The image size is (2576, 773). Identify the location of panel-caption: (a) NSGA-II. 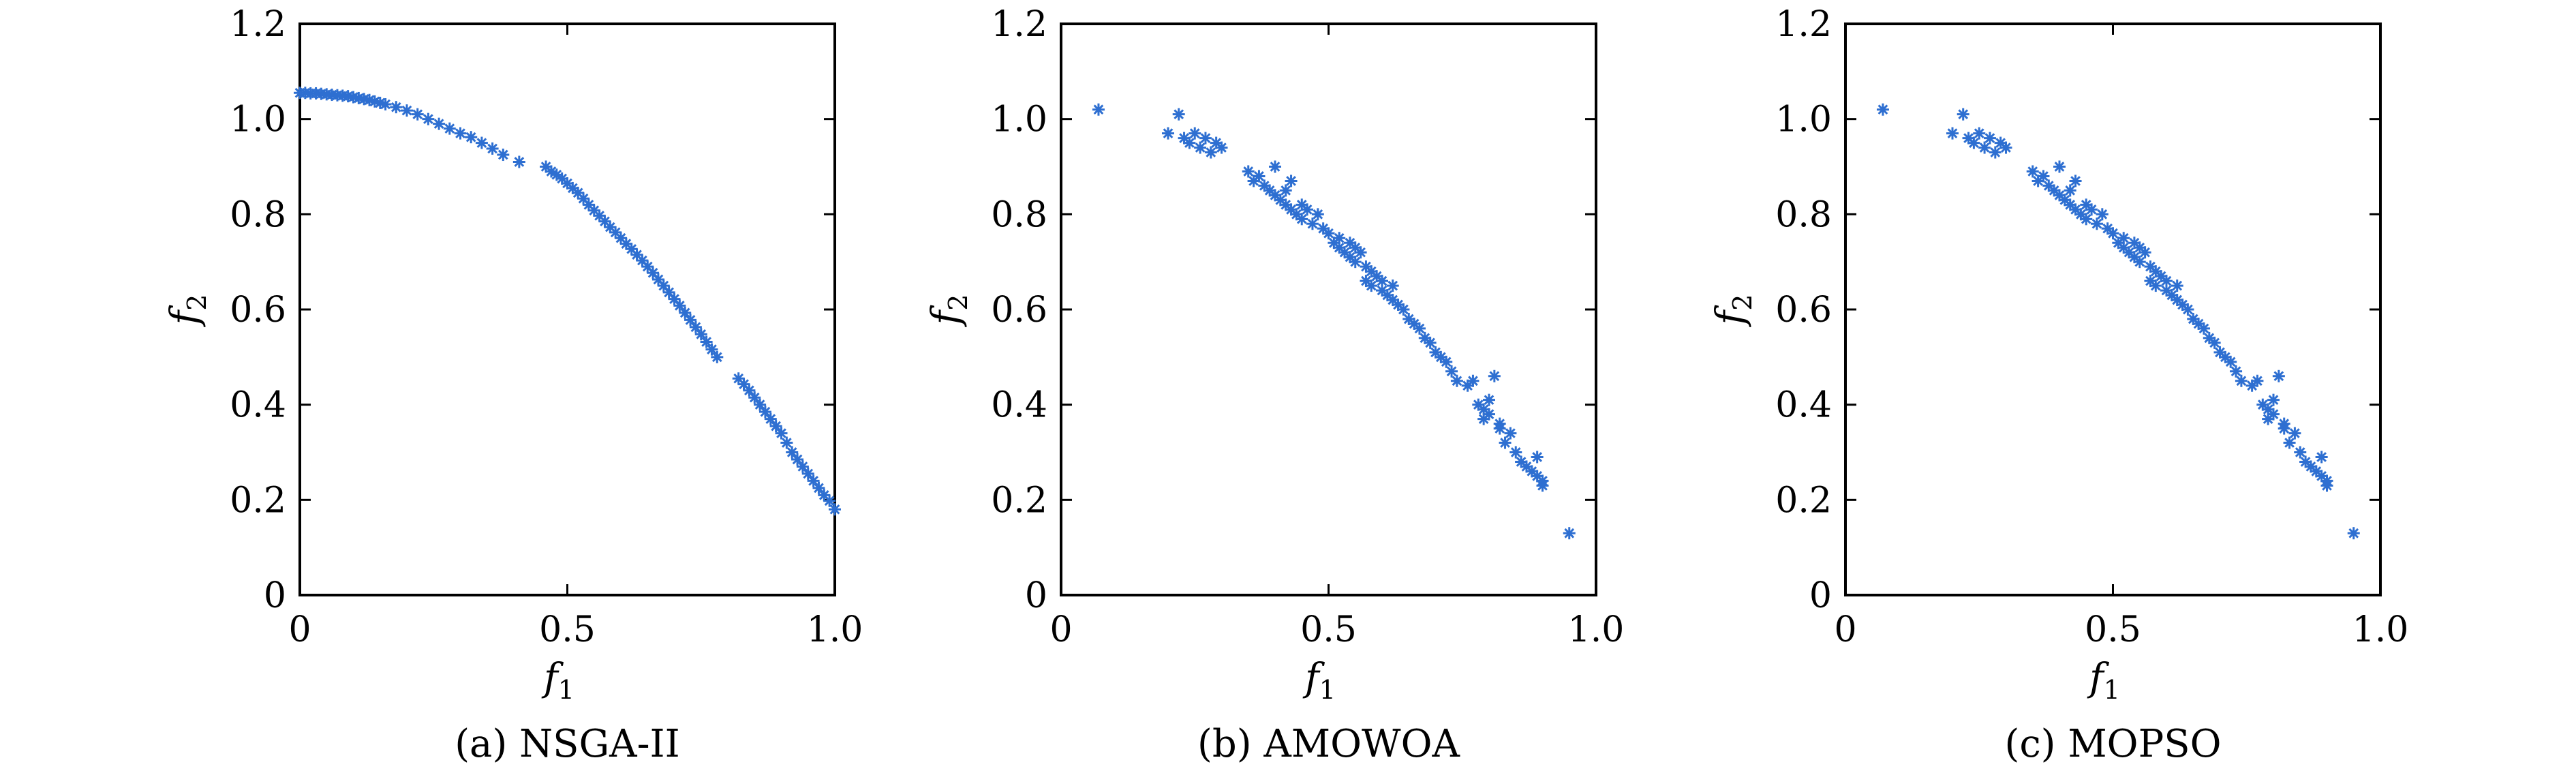
(567, 744).